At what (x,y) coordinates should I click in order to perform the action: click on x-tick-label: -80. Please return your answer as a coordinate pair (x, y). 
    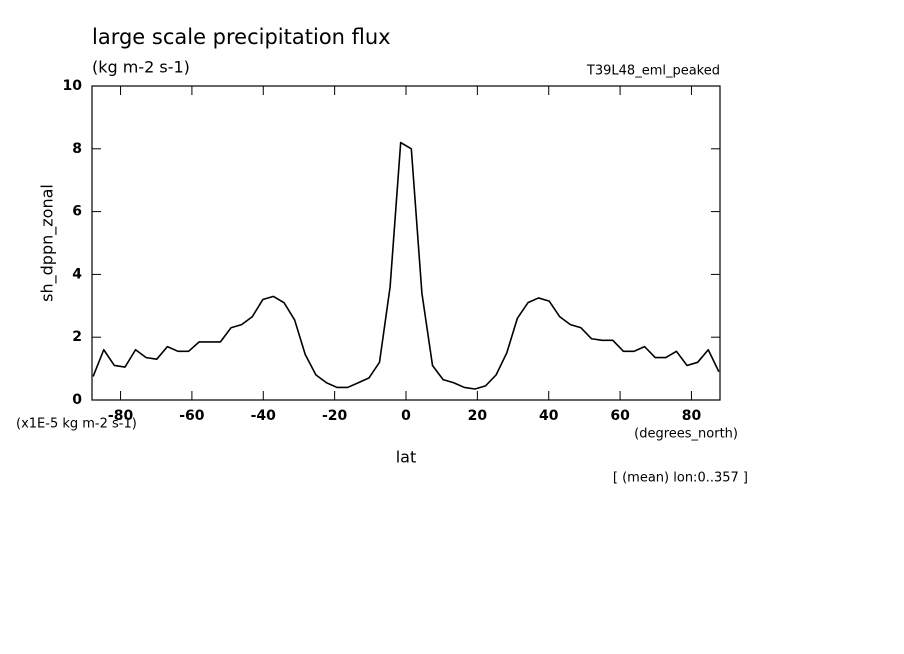
    Looking at the image, I should click on (121, 416).